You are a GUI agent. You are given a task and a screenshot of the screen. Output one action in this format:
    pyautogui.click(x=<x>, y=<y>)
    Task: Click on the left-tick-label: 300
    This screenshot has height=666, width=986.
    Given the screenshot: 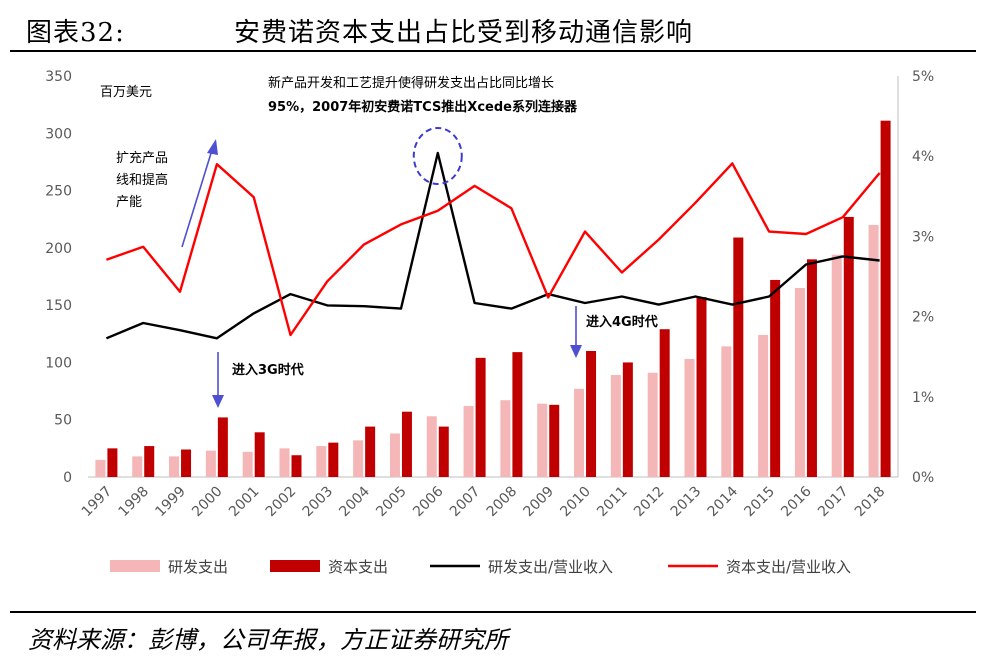 What is the action you would take?
    pyautogui.click(x=58, y=134)
    